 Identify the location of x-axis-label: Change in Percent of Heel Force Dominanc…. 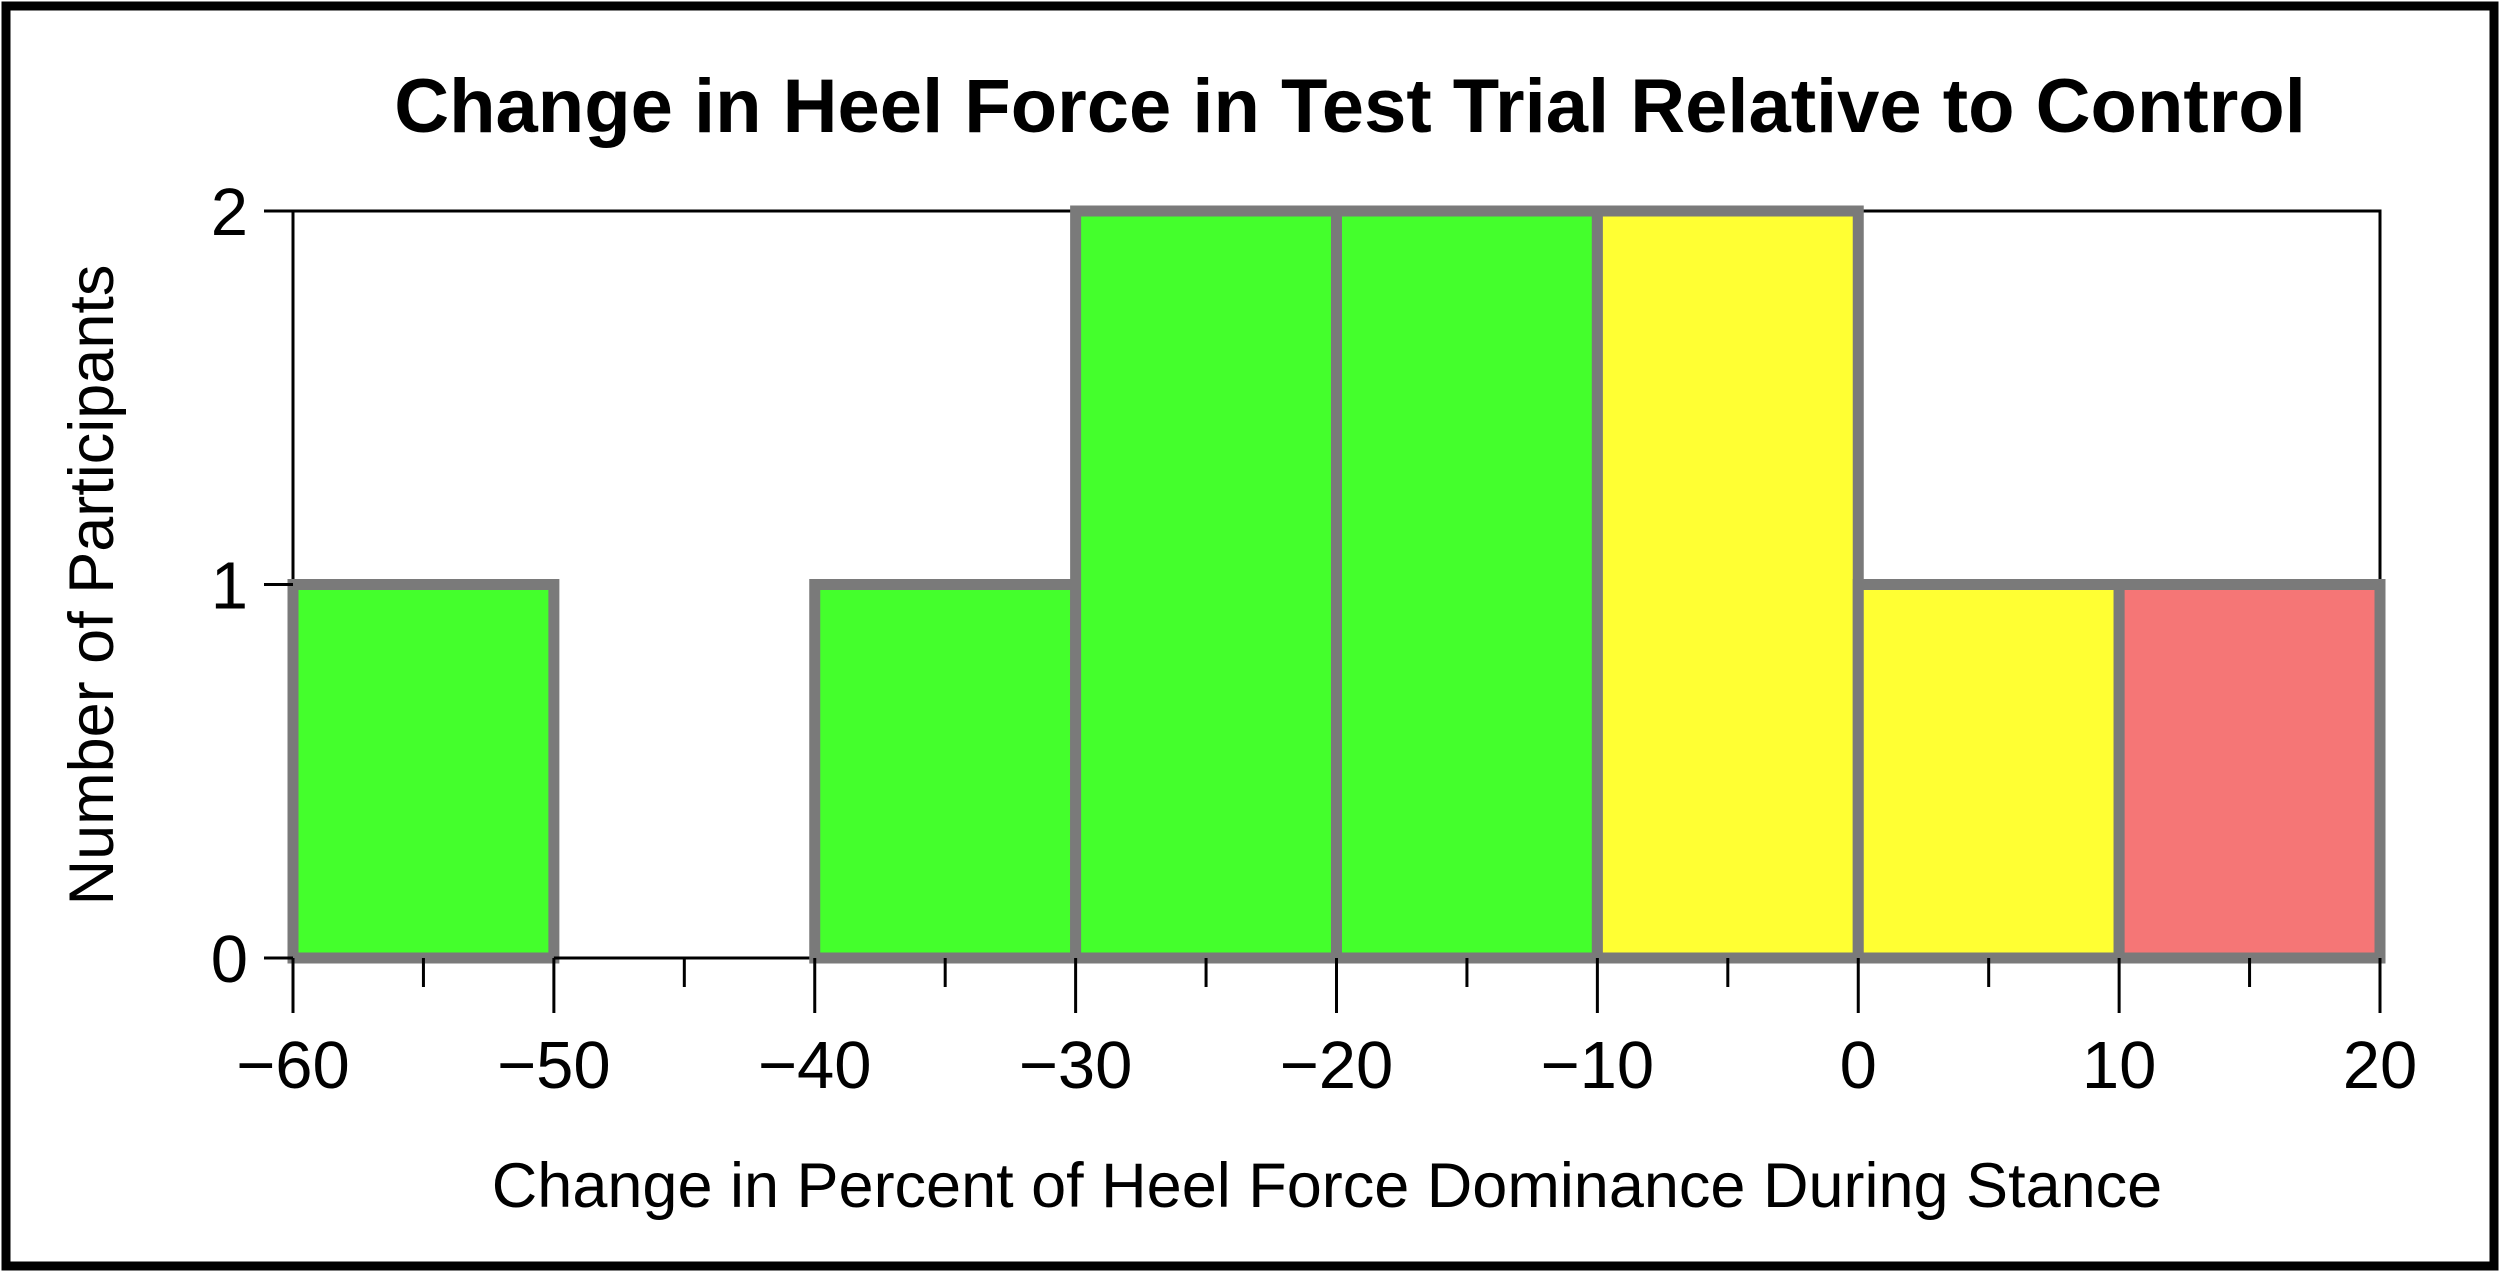
(1327, 1186).